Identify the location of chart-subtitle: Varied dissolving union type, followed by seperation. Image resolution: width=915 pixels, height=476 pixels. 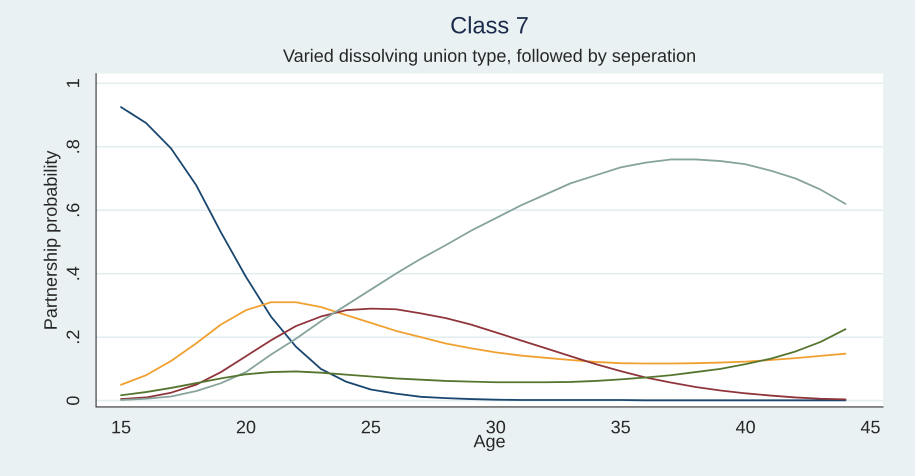
(489, 57).